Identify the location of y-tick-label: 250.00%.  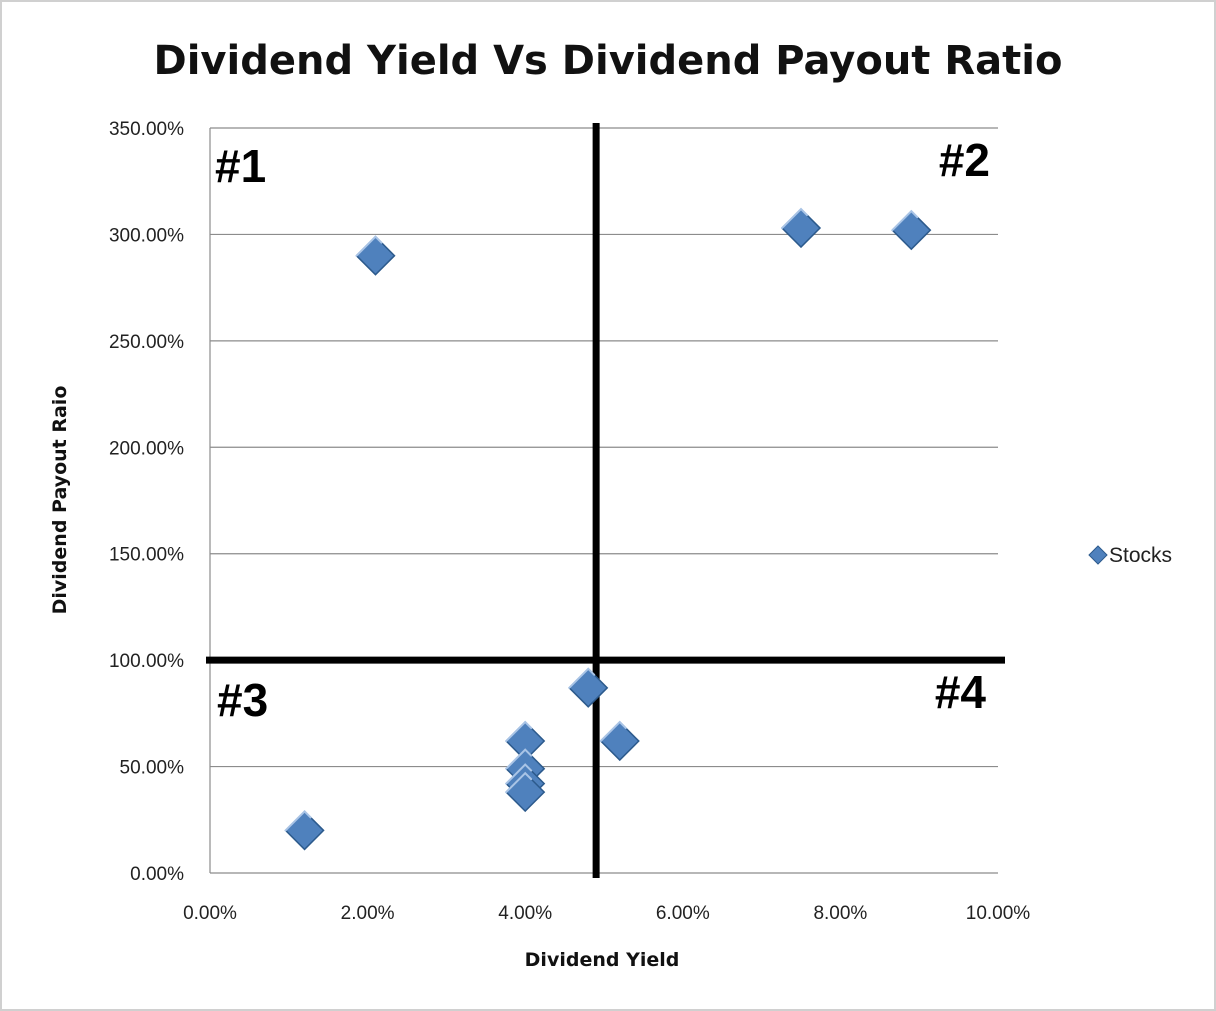
(146, 342).